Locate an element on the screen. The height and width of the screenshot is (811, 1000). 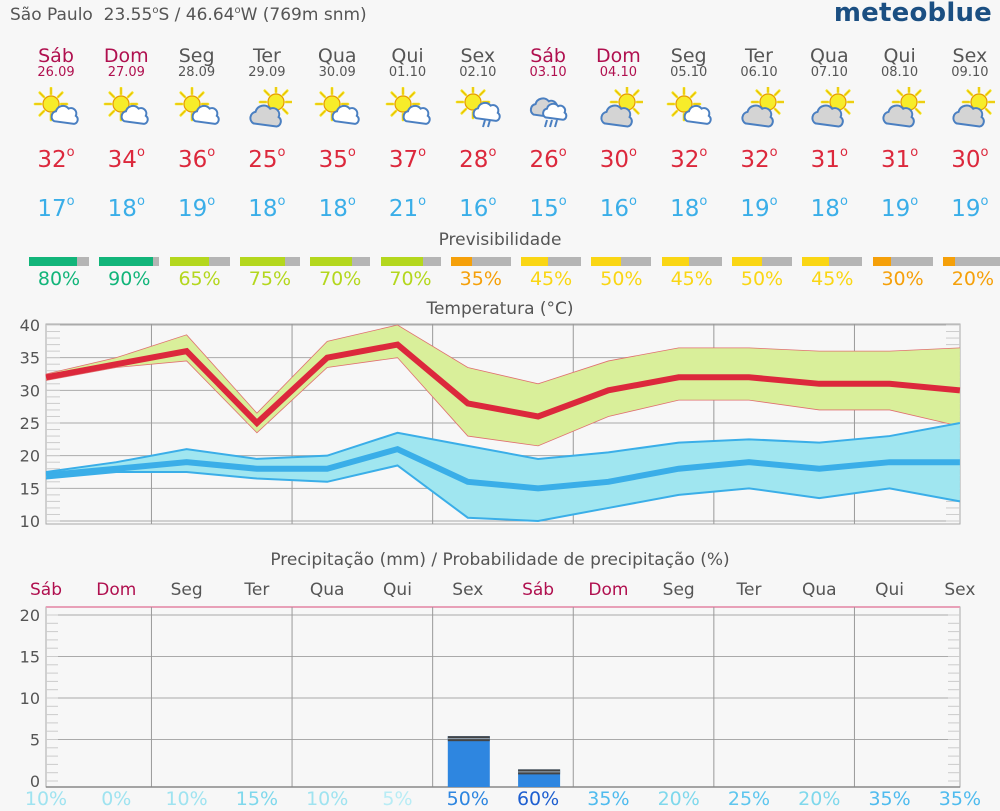
max-temperature: 36o is located at coordinates (196, 159).